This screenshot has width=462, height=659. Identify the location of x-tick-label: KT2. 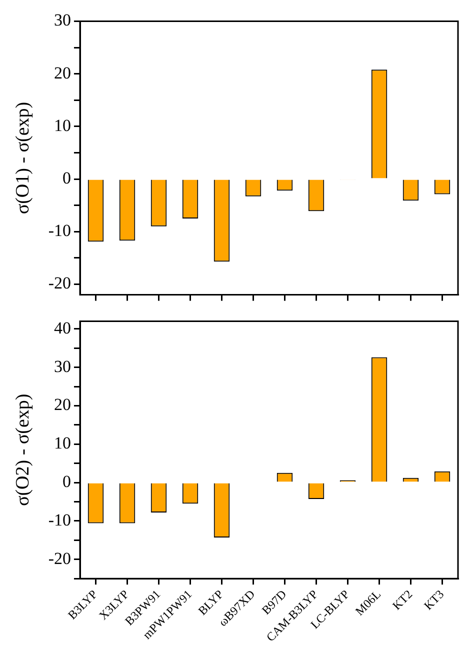
(403, 600).